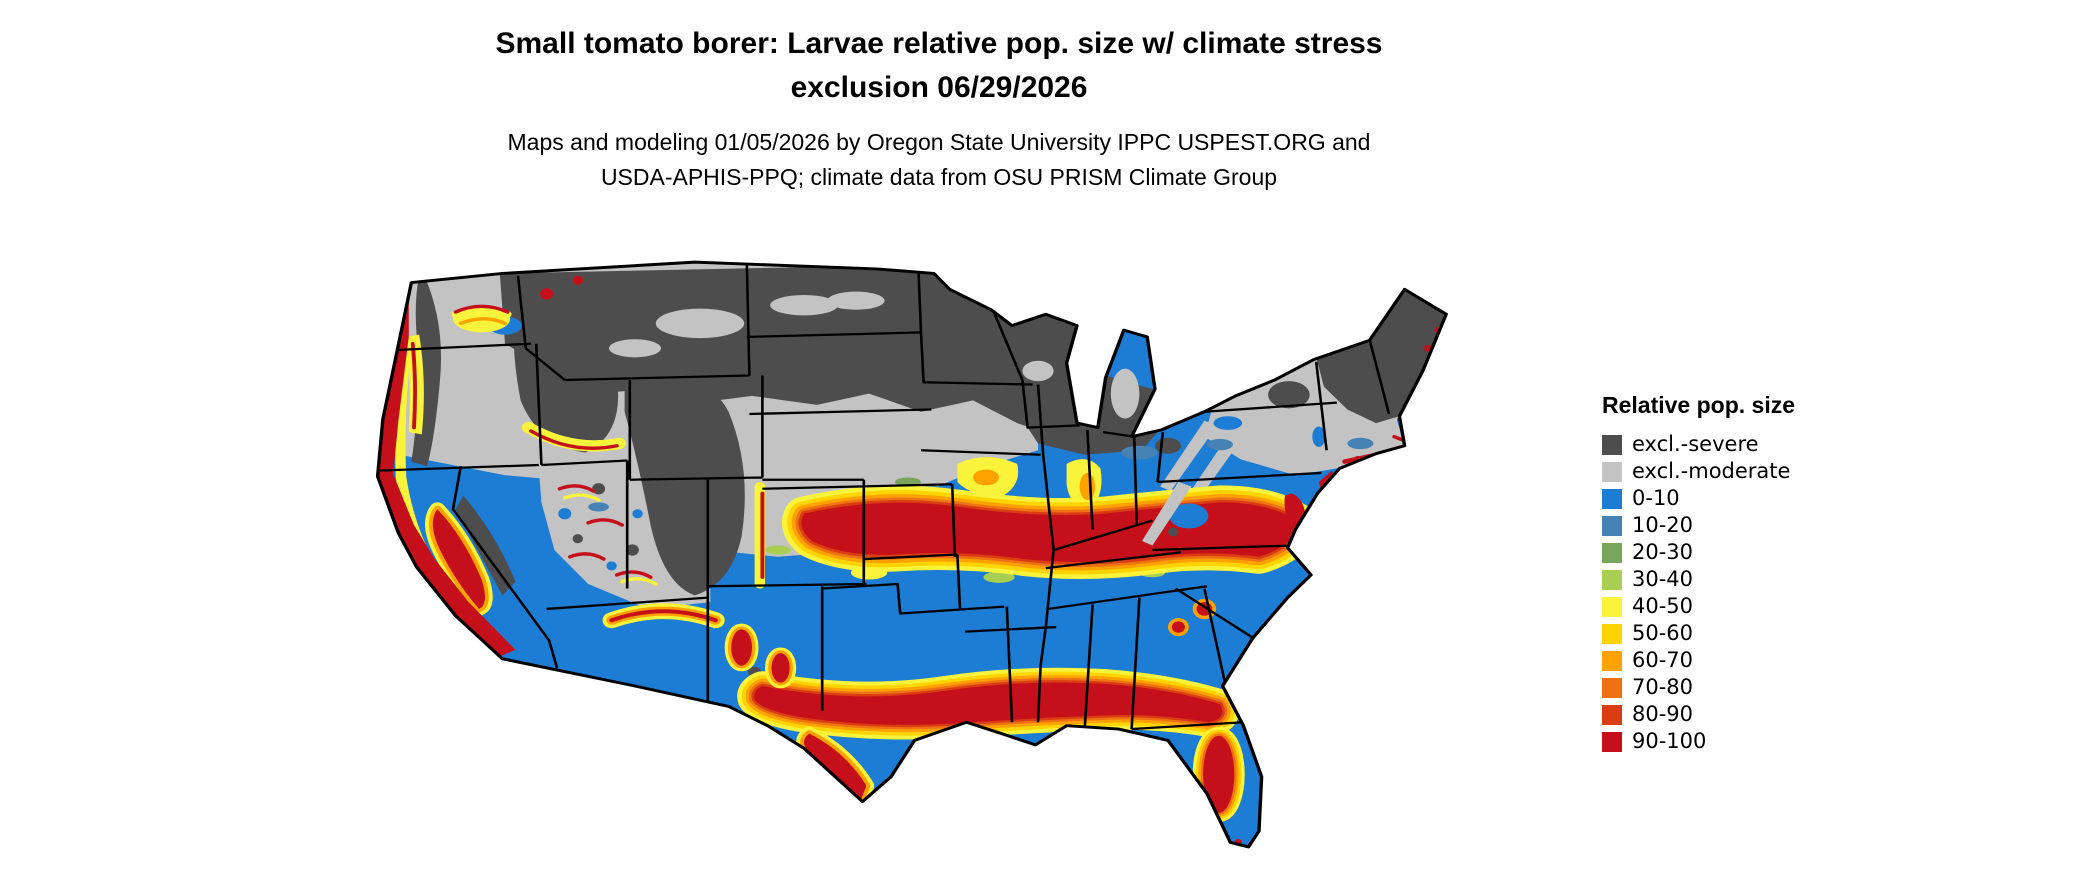  I want to click on legend-row: 10-20, so click(1698, 525).